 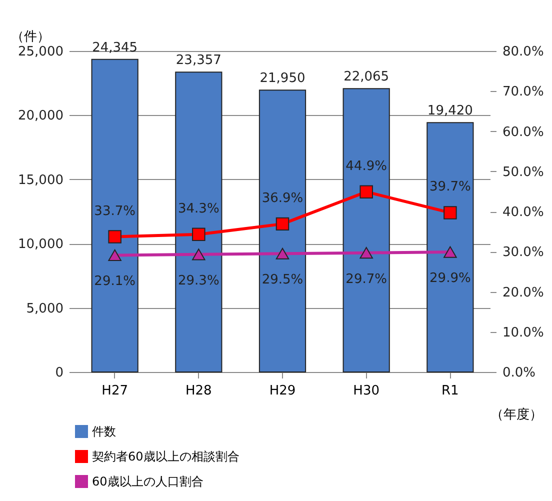 I want to click on data-label: 36.9%, so click(x=283, y=198).